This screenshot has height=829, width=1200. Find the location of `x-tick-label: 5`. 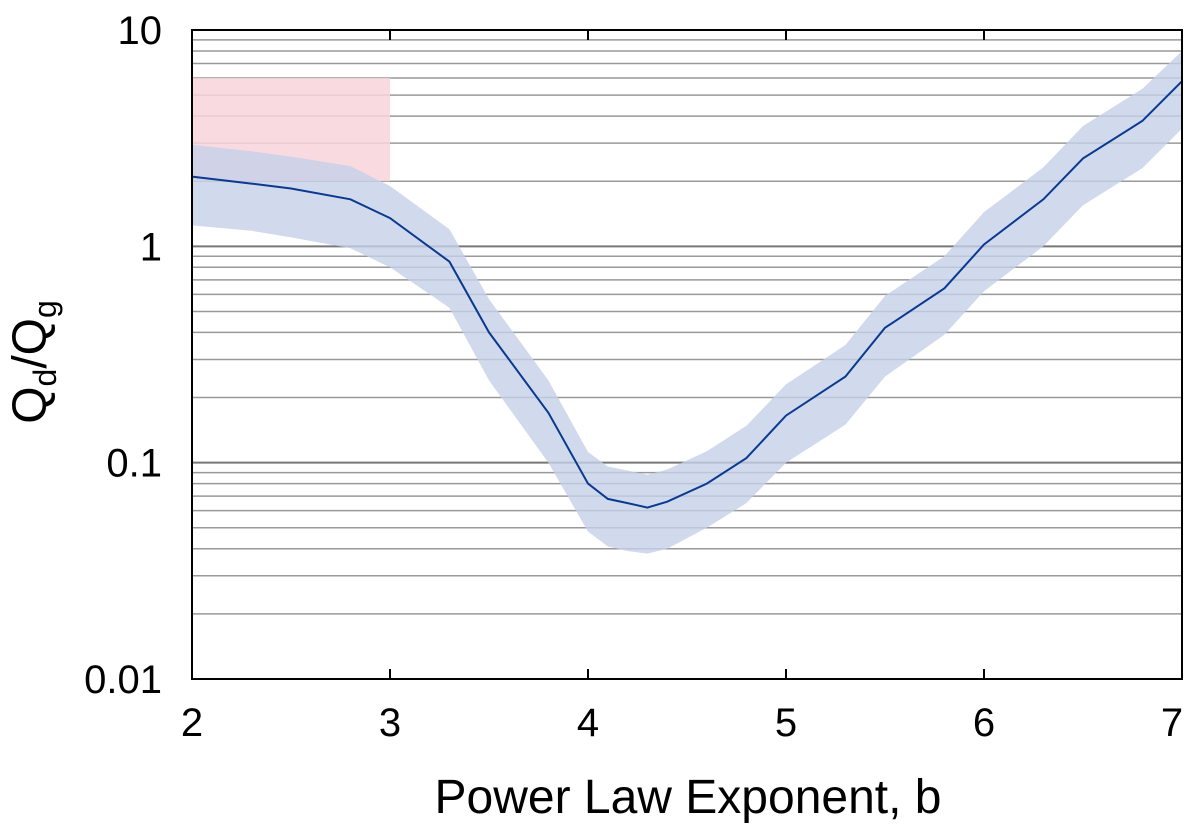

x-tick-label: 5 is located at coordinates (786, 723).